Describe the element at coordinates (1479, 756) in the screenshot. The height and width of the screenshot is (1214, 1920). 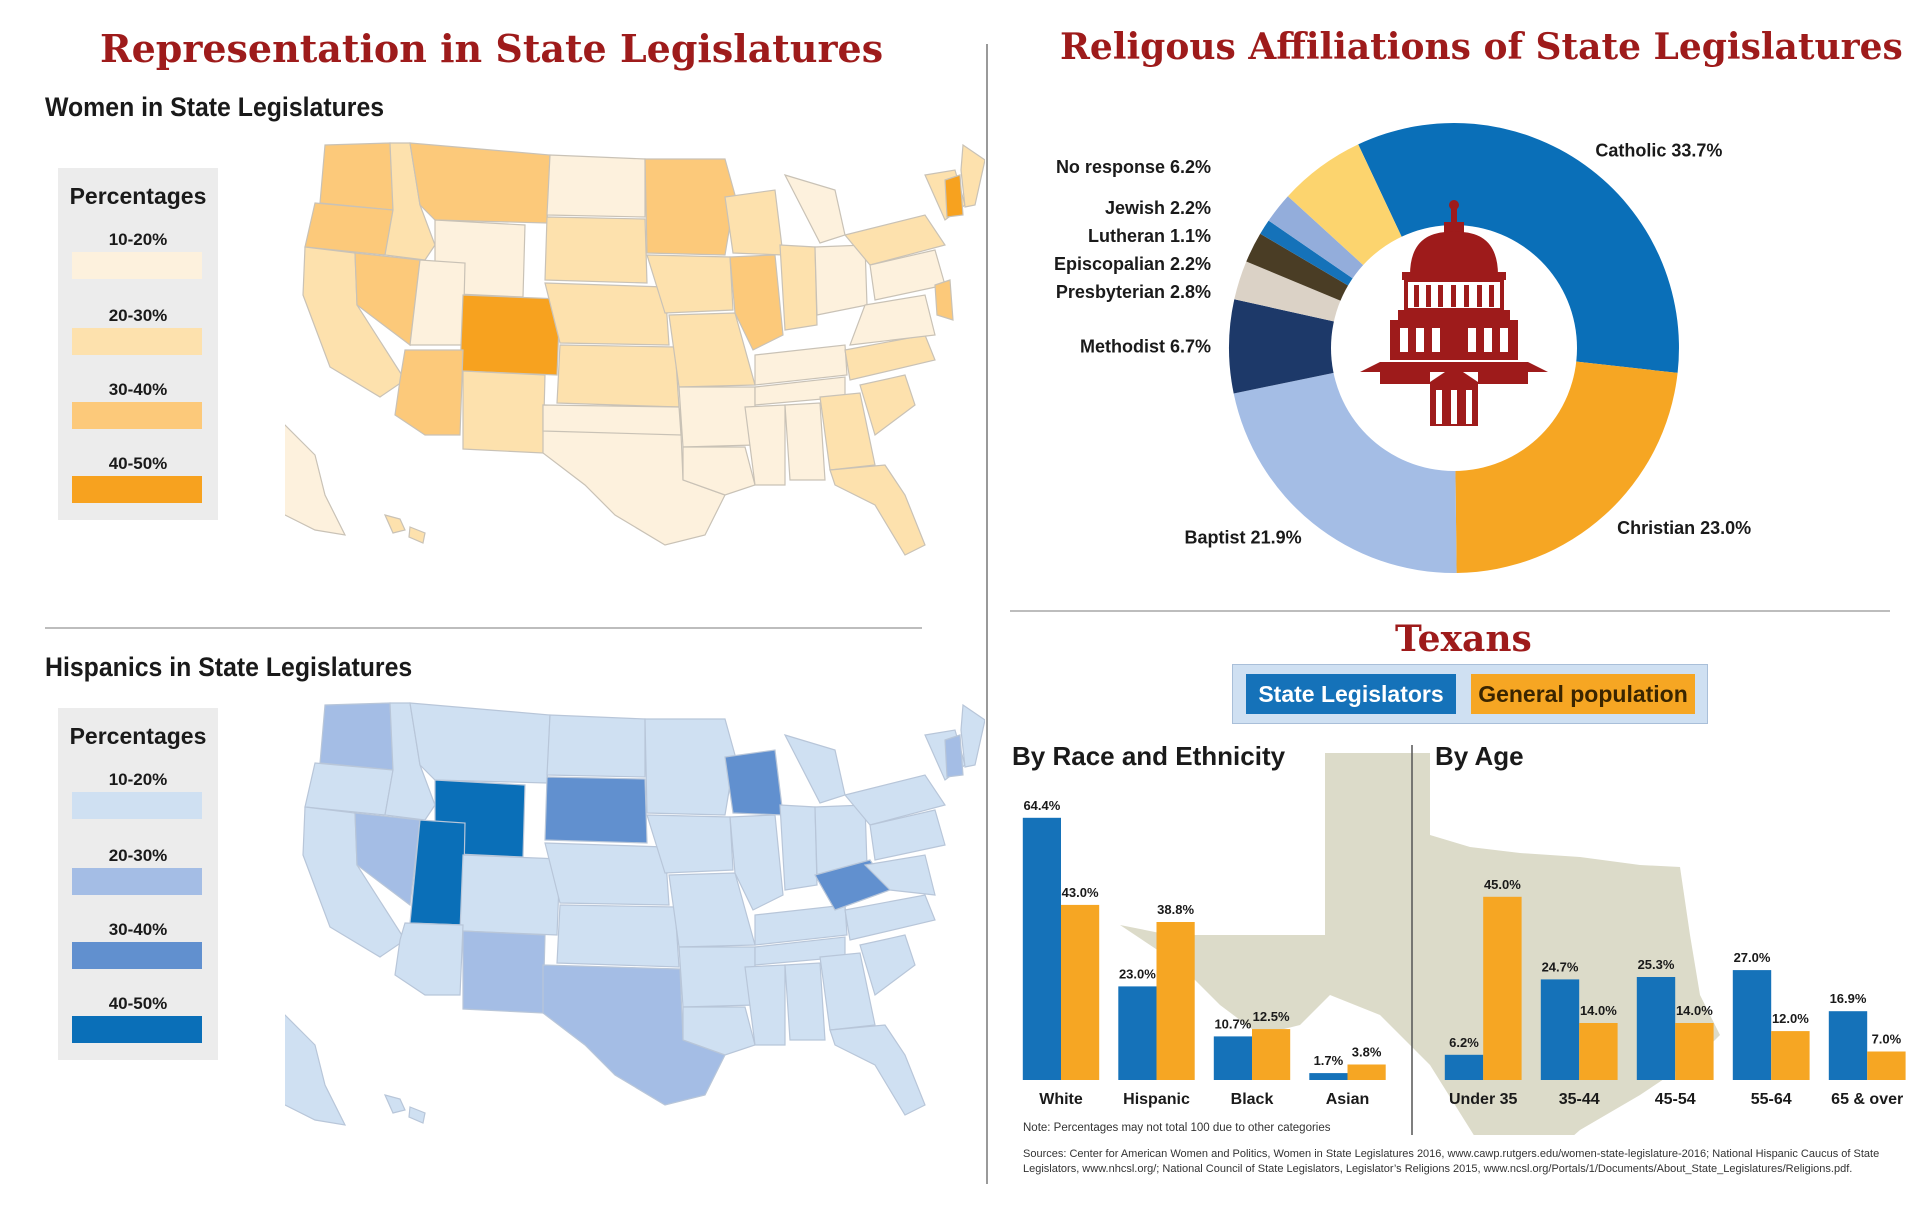
I see `age-chart-title: By Age` at that location.